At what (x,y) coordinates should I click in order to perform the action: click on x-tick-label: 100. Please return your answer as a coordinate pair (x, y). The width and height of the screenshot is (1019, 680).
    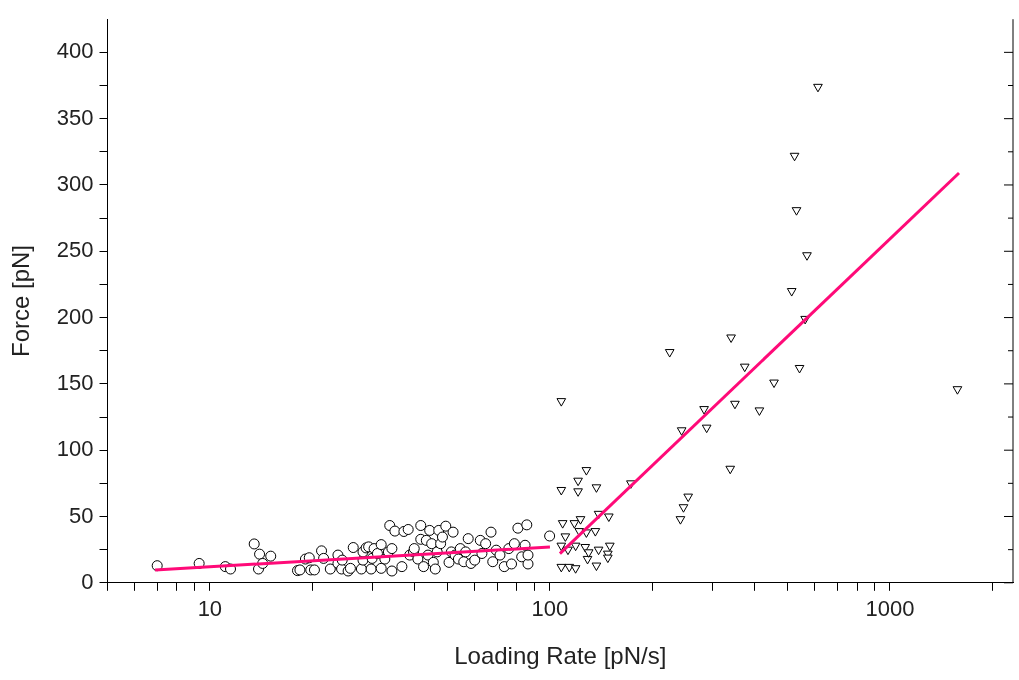
    Looking at the image, I should click on (550, 609).